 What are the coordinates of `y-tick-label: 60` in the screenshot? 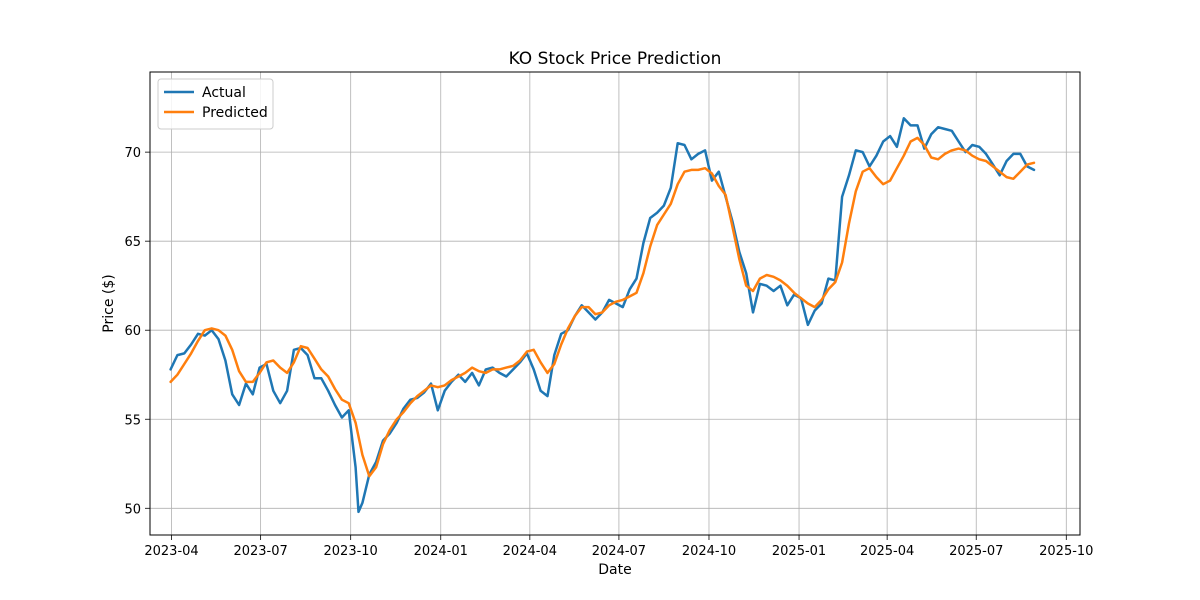 It's located at (132, 331).